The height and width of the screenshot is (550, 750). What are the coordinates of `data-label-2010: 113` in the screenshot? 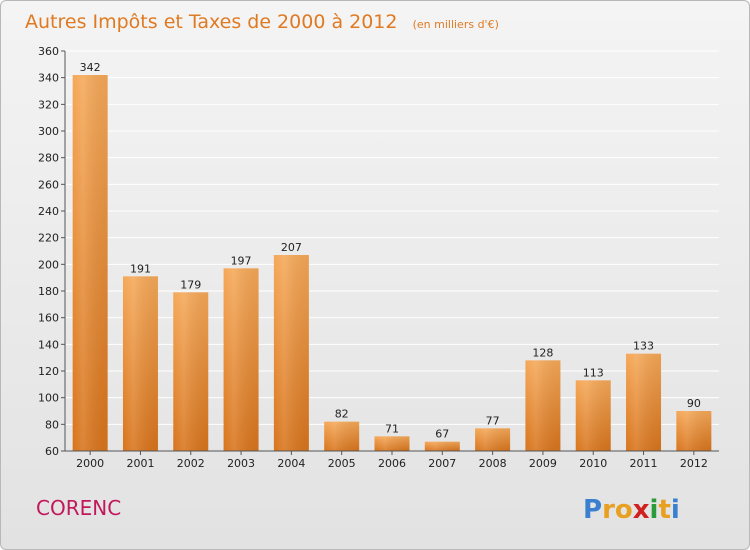 It's located at (593, 372).